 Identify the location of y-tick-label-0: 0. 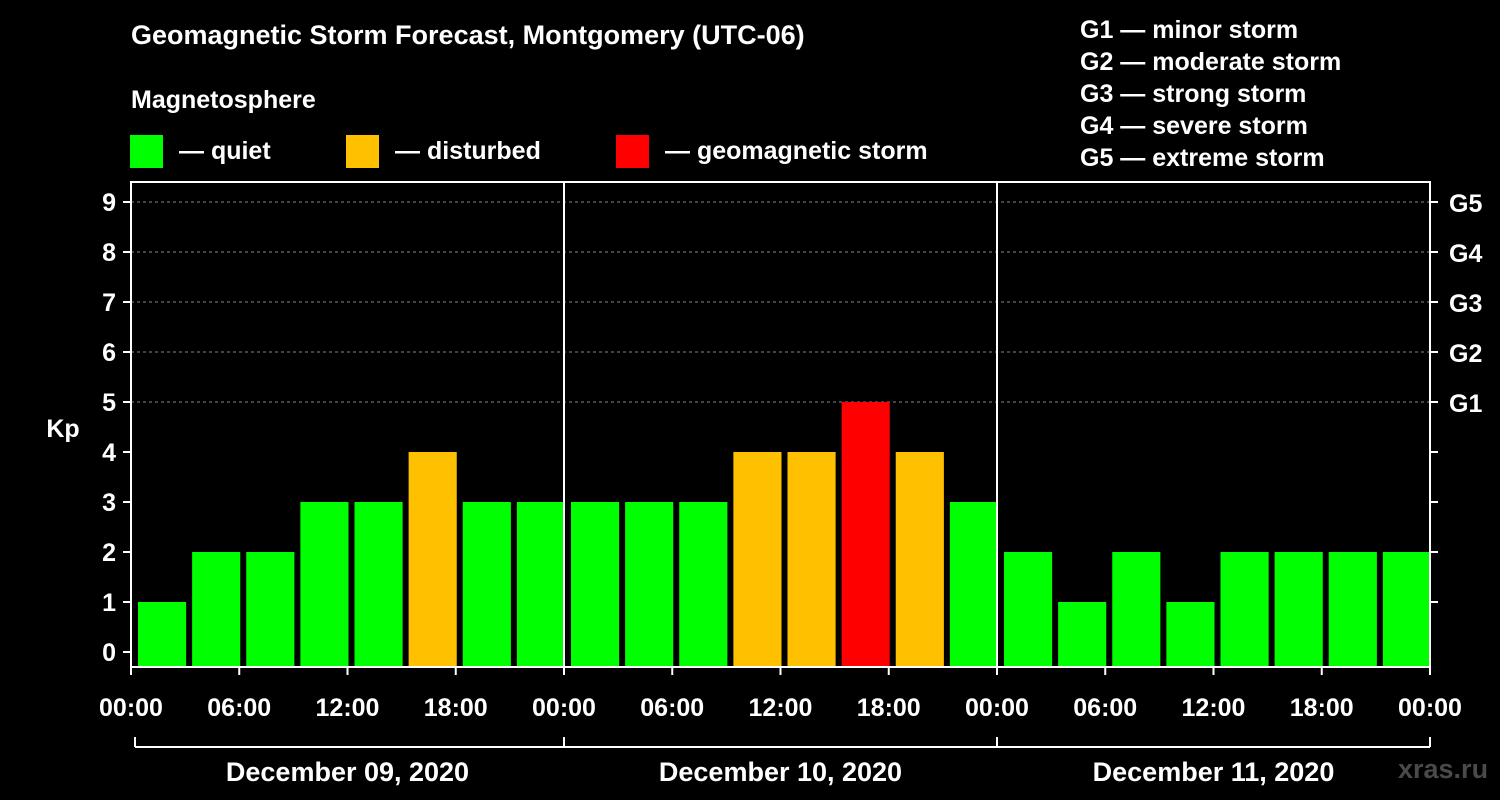
(109, 653).